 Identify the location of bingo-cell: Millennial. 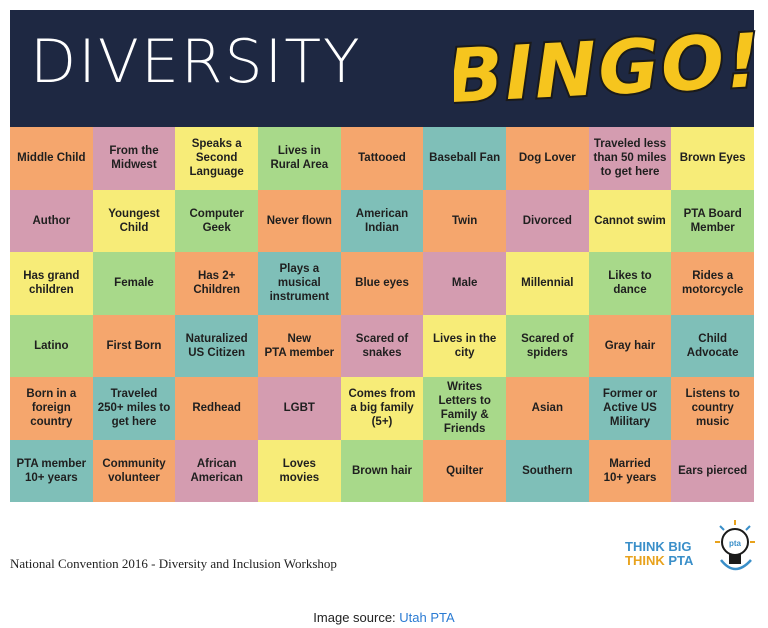
(547, 283).